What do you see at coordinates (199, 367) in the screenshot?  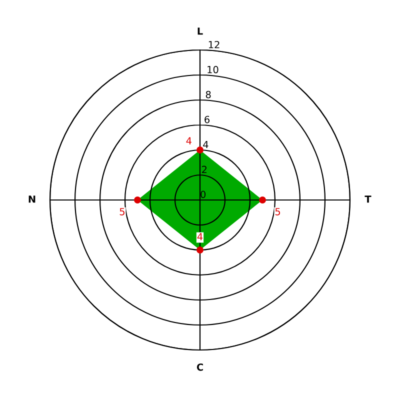 I see `spoke-label: C` at bounding box center [199, 367].